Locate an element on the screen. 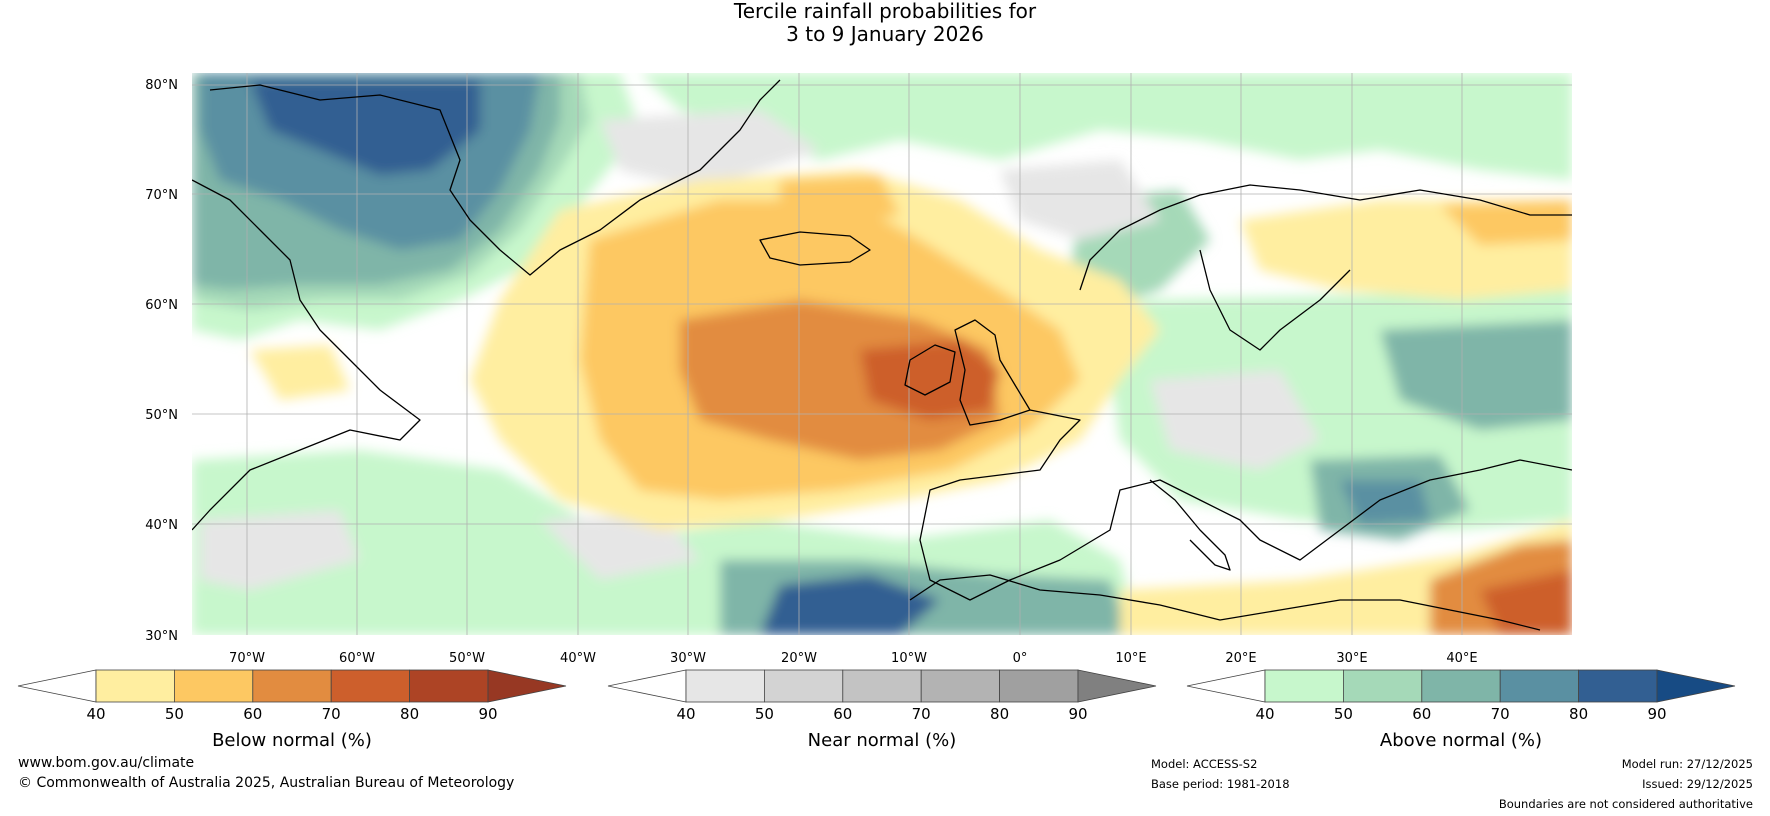 This screenshot has height=816, width=1770. colorbar-below-tick-3: 70 is located at coordinates (331, 714).